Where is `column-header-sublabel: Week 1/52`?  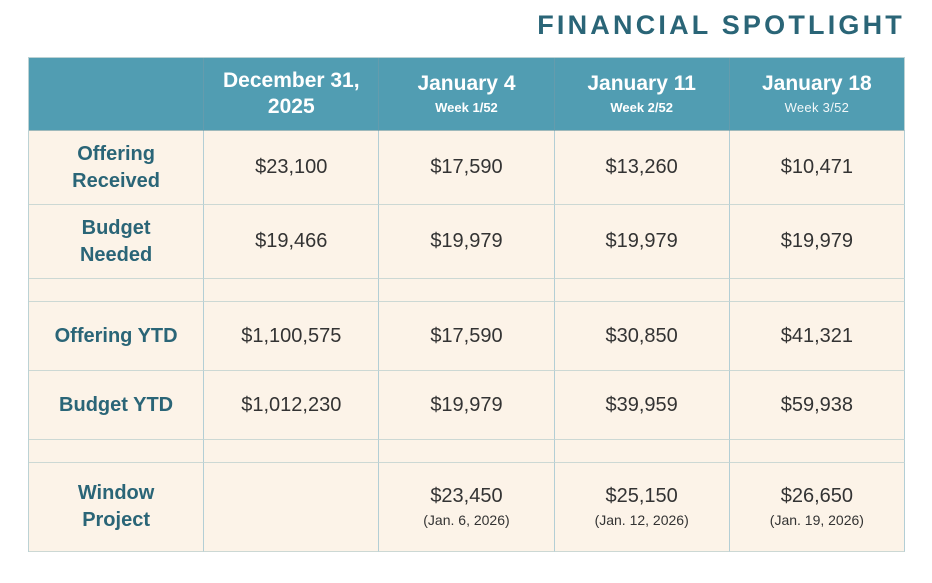 column-header-sublabel: Week 1/52 is located at coordinates (466, 107).